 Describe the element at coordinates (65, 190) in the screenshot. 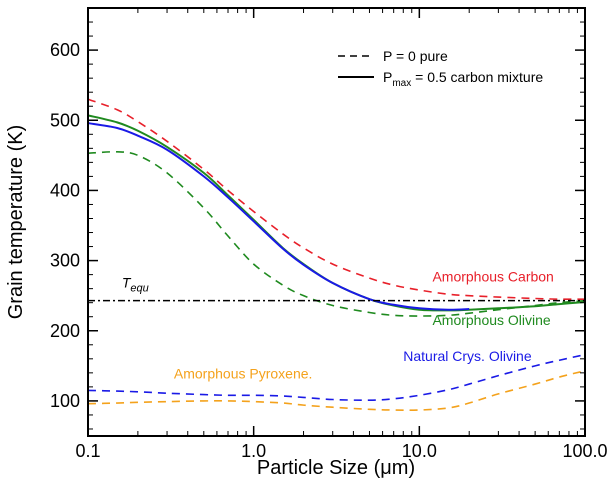

I see `y-tick-label-3: 400` at that location.